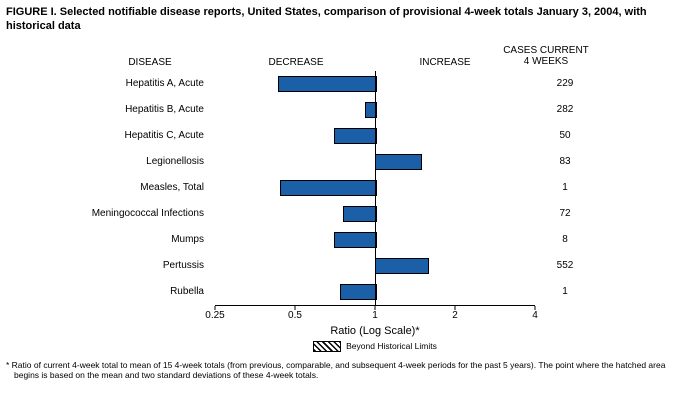  I want to click on header-cases-line1: CASES CURRENT, so click(546, 50).